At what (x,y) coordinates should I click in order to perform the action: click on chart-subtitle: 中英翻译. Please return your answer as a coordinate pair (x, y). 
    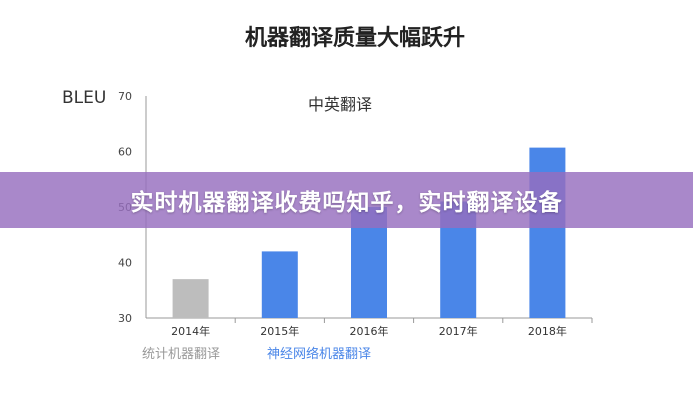
    Looking at the image, I should click on (340, 104).